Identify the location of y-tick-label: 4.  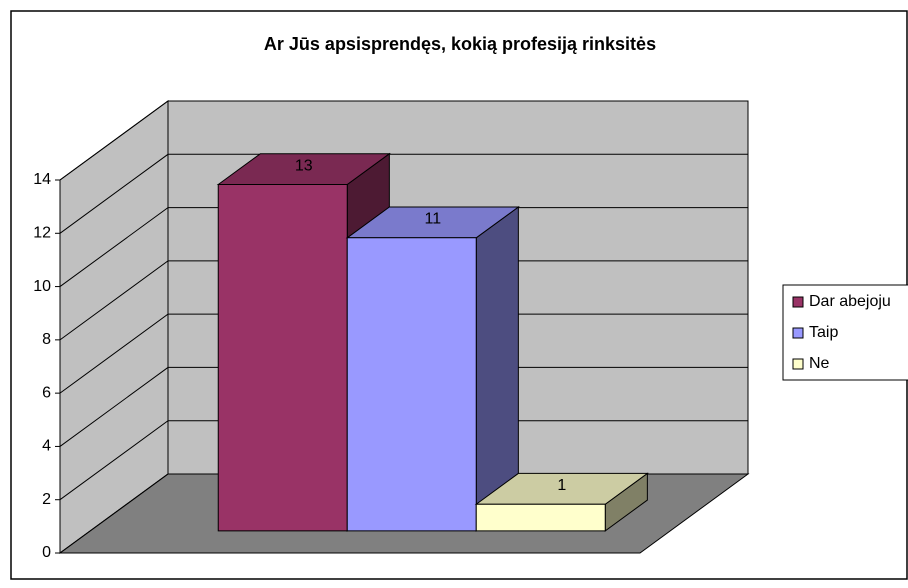
(46, 446).